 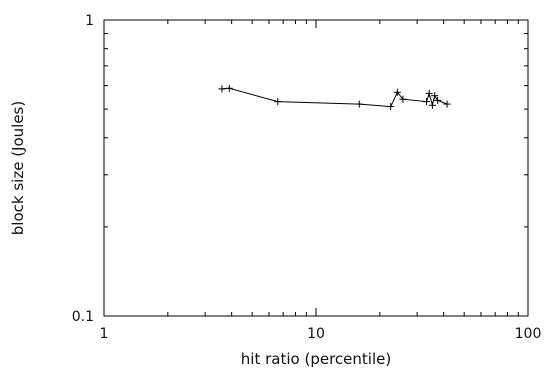 I want to click on x-axis-title: hit ratio (percentile), so click(x=316, y=359).